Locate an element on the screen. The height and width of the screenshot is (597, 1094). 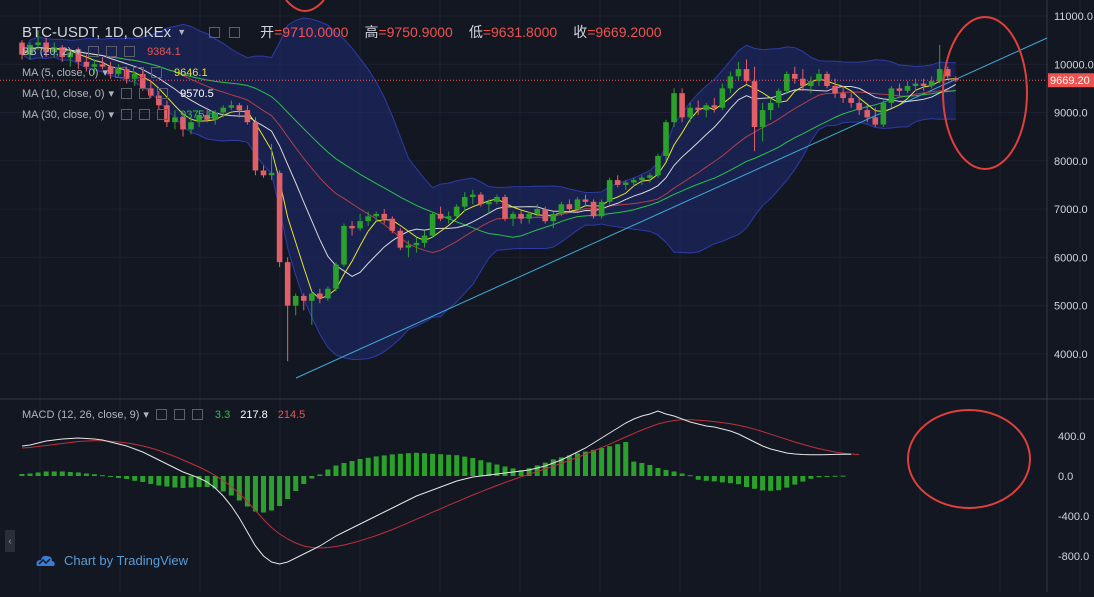
indicator-bb: BB (20, 2) ▾ 9384.1 is located at coordinates (101, 52).